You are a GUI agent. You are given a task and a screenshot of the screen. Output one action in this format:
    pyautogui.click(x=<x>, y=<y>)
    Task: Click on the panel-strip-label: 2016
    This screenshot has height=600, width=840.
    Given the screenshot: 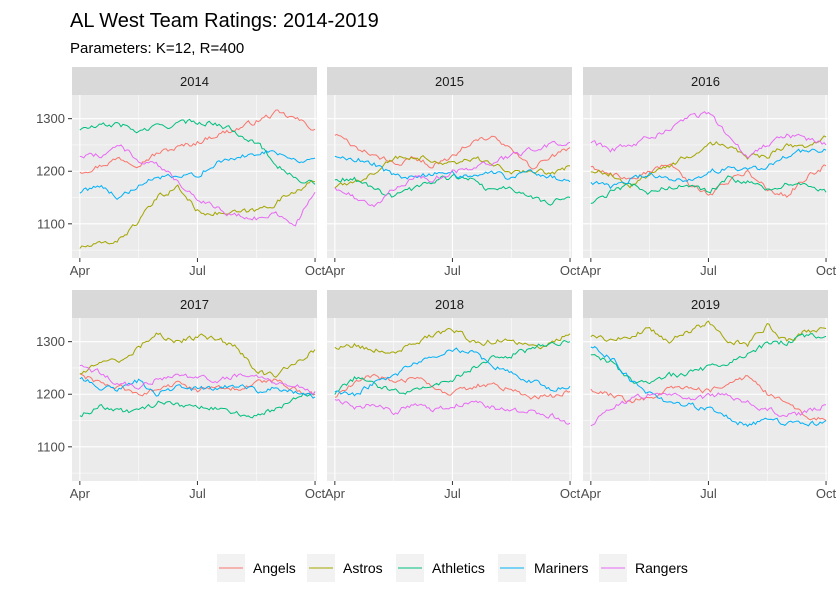 What is the action you would take?
    pyautogui.click(x=705, y=81)
    